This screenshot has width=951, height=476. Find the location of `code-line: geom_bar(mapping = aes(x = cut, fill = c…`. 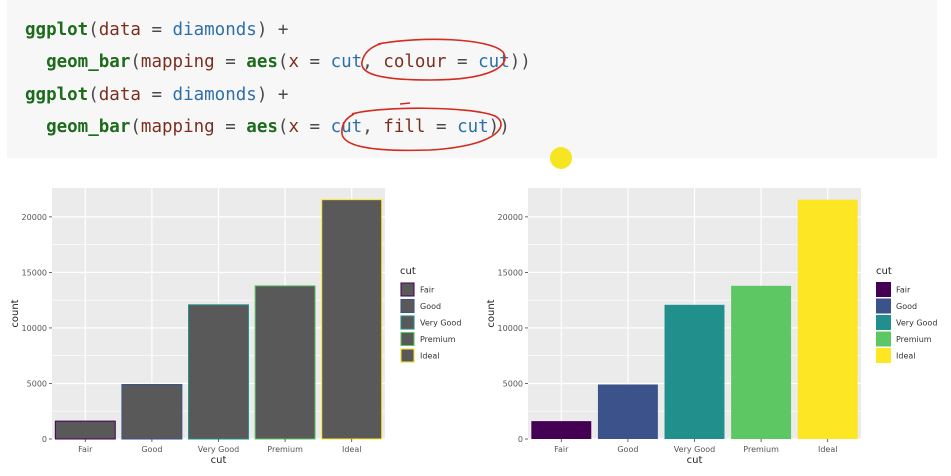

code-line: geom_bar(mapping = aes(x = cut, fill = c… is located at coordinates (267, 127).